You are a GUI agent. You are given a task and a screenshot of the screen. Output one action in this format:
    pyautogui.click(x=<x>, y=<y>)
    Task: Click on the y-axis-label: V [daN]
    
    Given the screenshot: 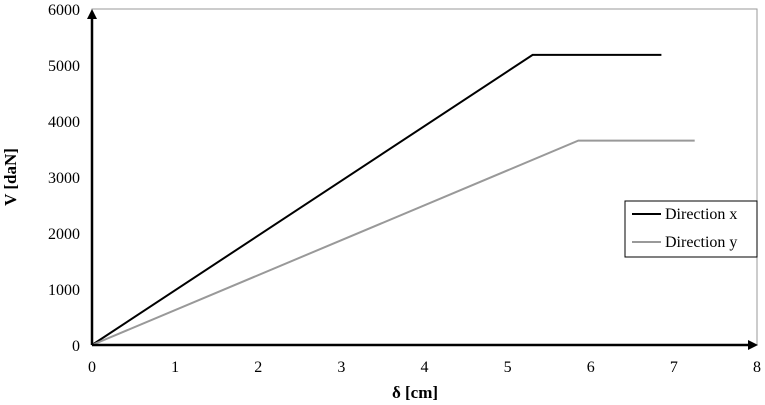 What is the action you would take?
    pyautogui.click(x=10, y=177)
    